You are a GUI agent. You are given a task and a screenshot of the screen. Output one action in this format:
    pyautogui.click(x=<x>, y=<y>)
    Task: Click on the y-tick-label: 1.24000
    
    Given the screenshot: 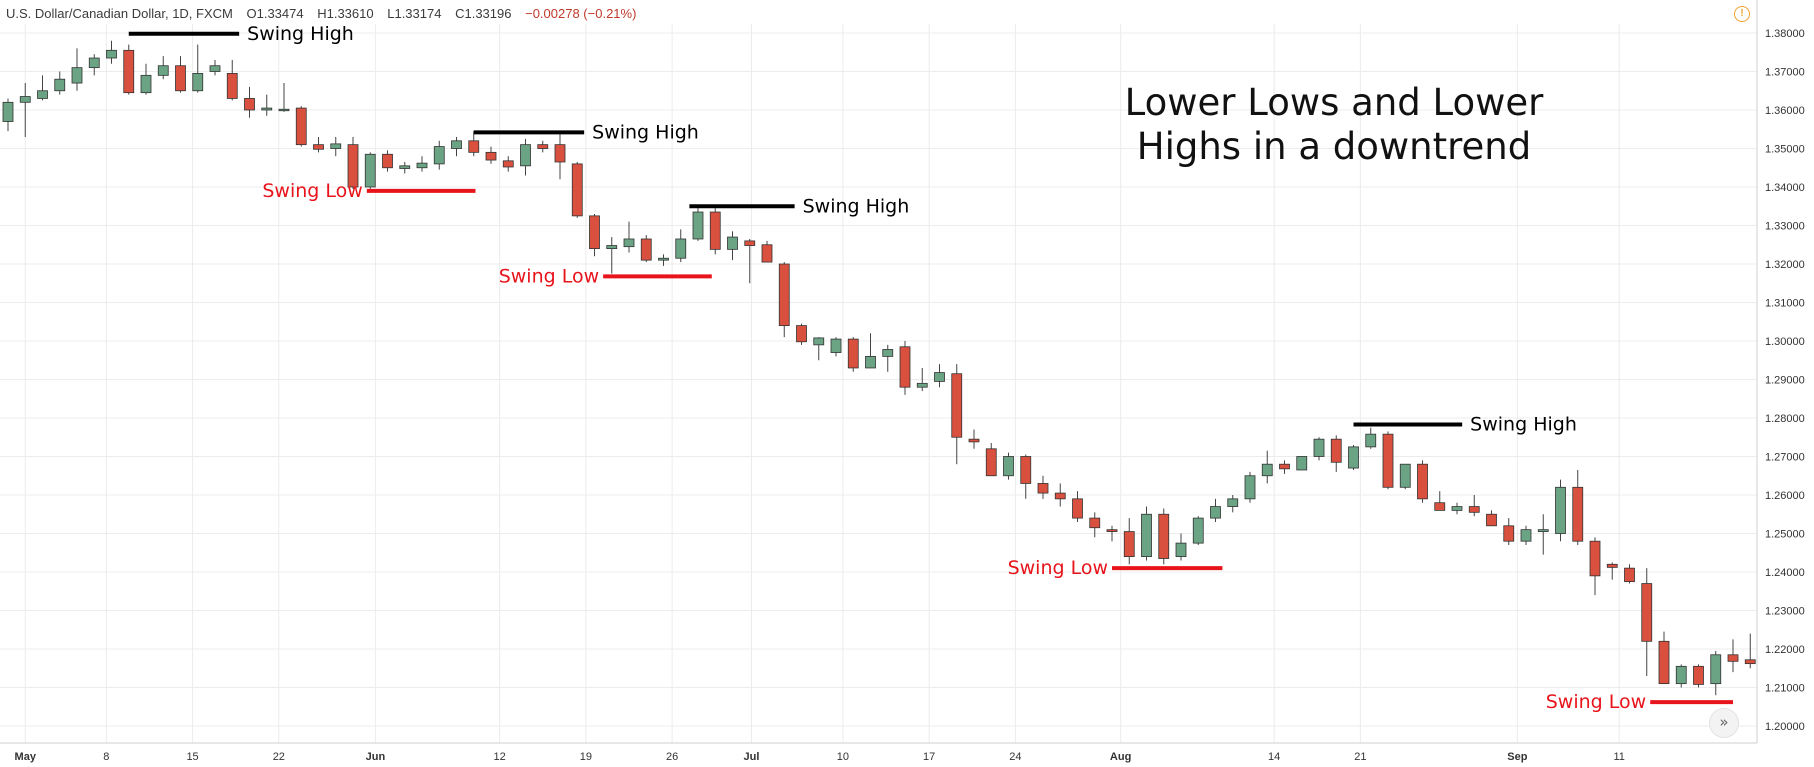 What is the action you would take?
    pyautogui.click(x=1785, y=573)
    